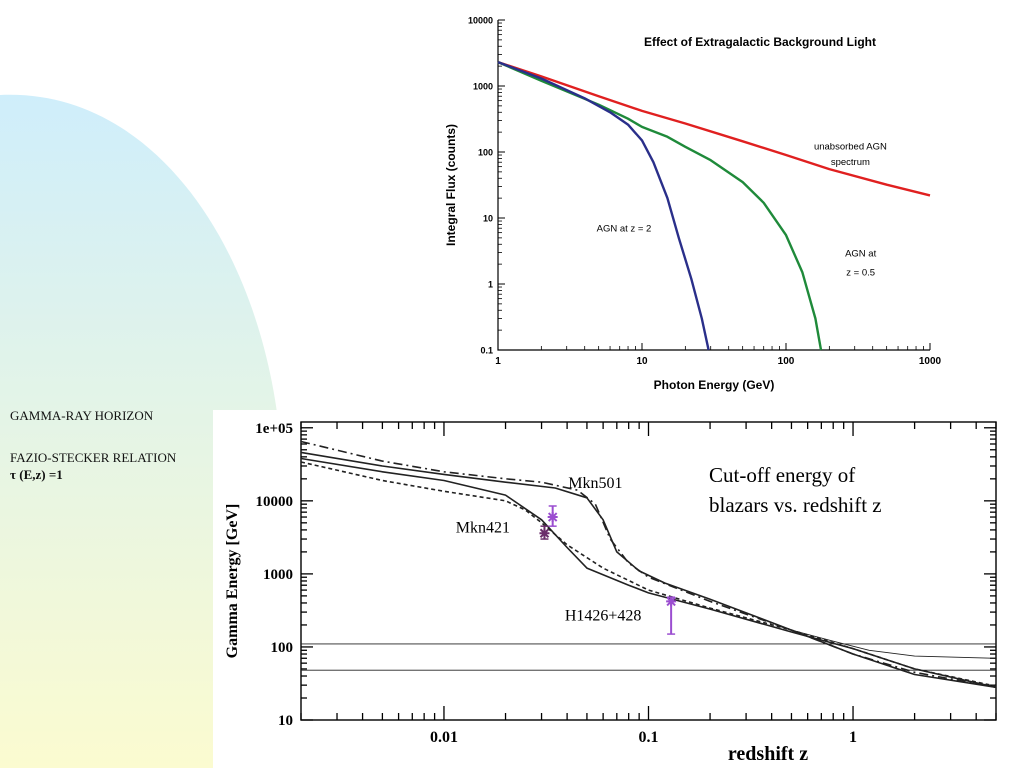  I want to click on data-point-H1426+428, so click(671, 601).